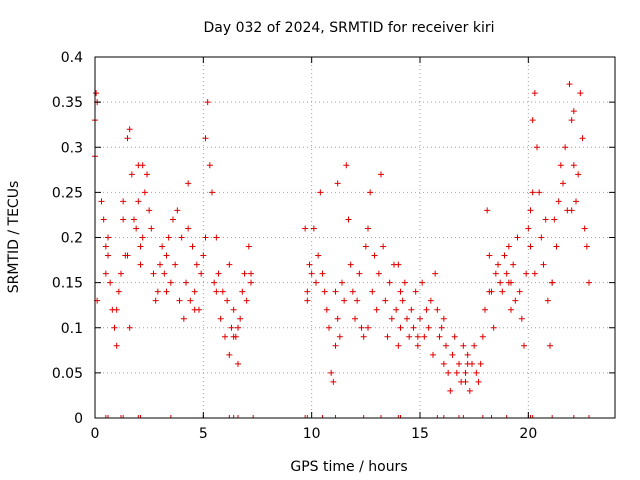 This screenshot has height=480, width=640. What do you see at coordinates (72, 148) in the screenshot?
I see `y-tick-label: 0.3` at bounding box center [72, 148].